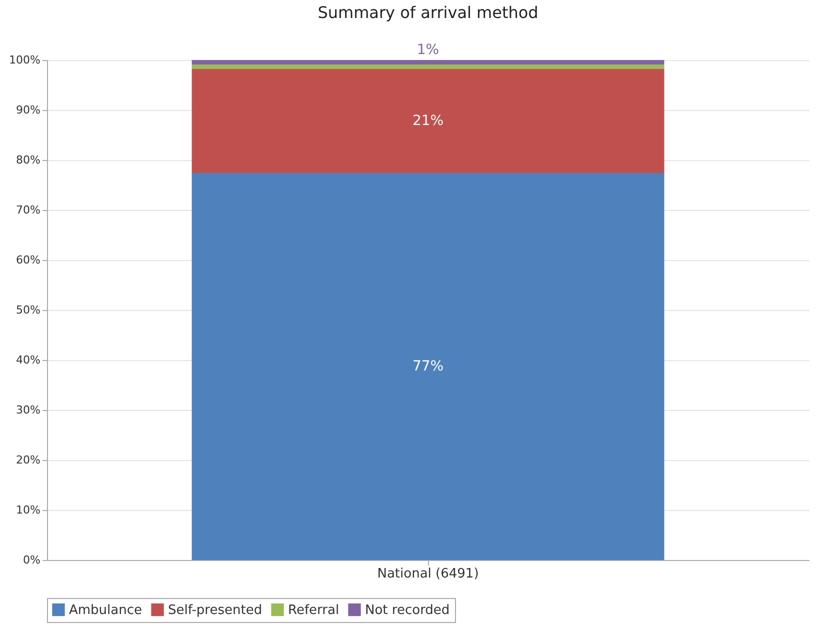 The image size is (827, 628). I want to click on legend-label: Self-presented, so click(215, 610).